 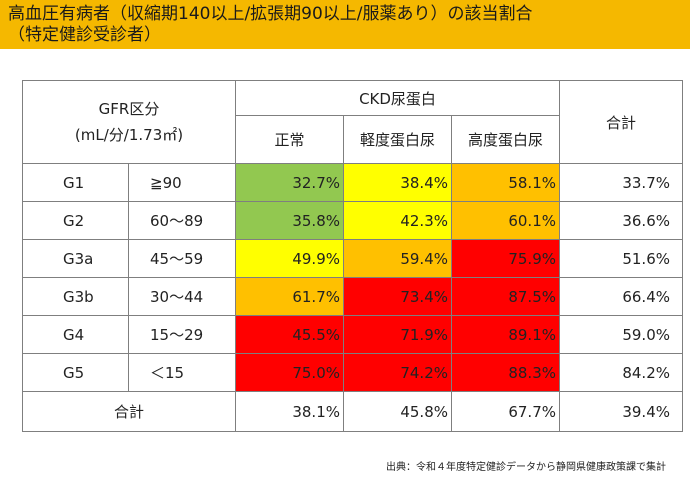 I want to click on gfr-grade: G4, so click(x=75, y=334).